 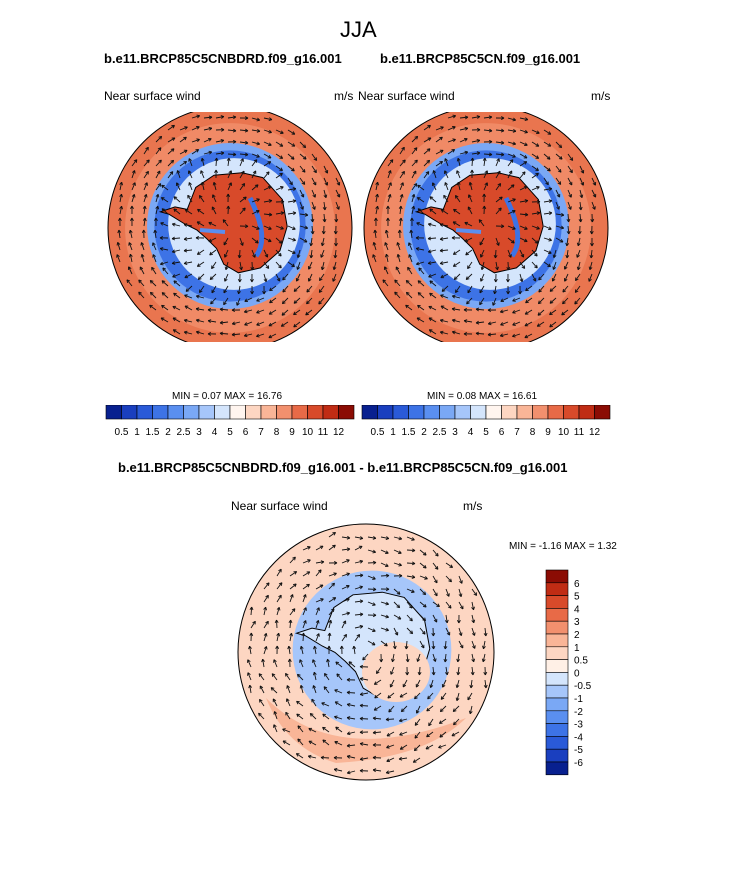 I want to click on colorbar-tick-label: 2, so click(x=424, y=432).